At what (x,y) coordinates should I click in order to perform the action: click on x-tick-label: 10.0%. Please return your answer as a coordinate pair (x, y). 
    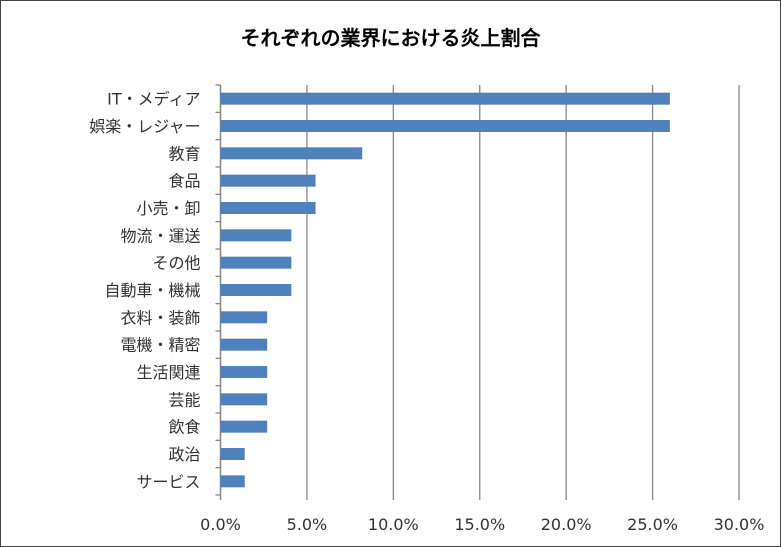
    Looking at the image, I should click on (393, 524).